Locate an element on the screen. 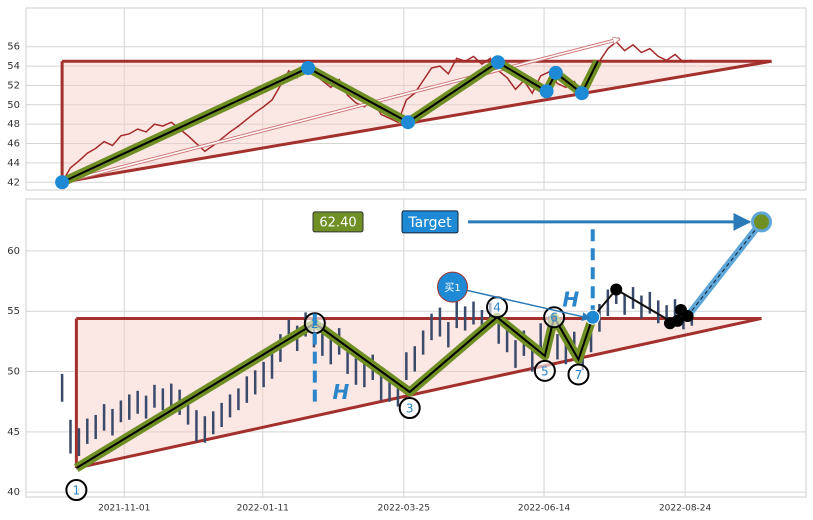 The height and width of the screenshot is (520, 813). point-label: 4 is located at coordinates (497, 308).